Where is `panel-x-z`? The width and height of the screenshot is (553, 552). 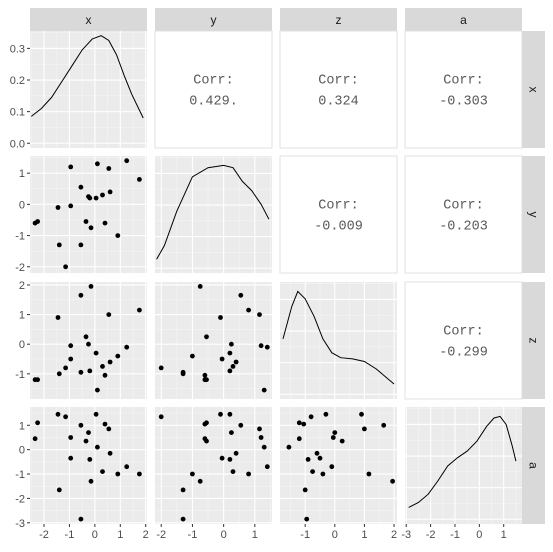 panel-x-z is located at coordinates (338, 89).